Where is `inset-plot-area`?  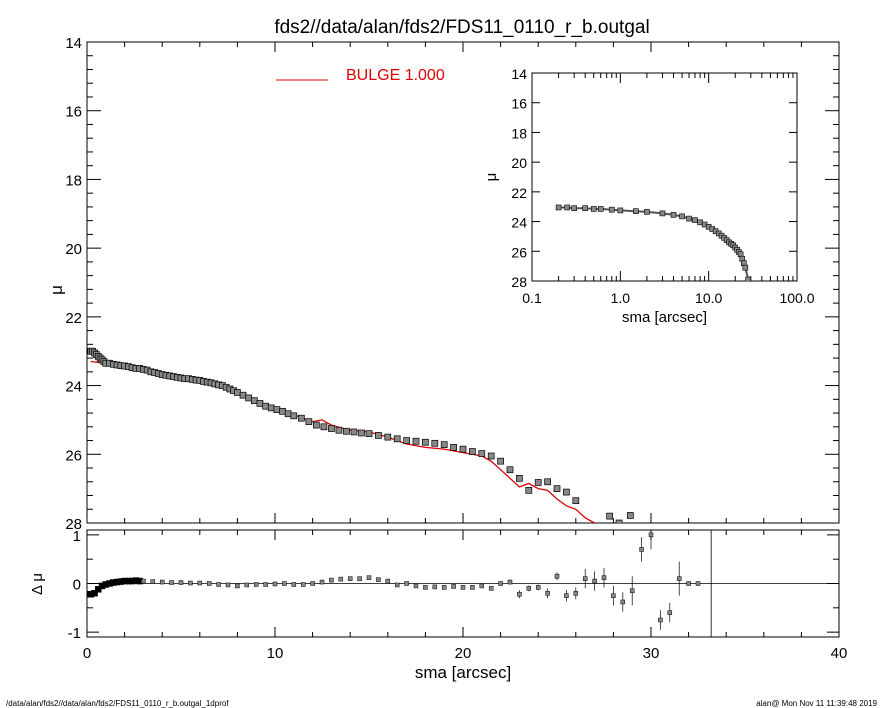 inset-plot-area is located at coordinates (653, 242).